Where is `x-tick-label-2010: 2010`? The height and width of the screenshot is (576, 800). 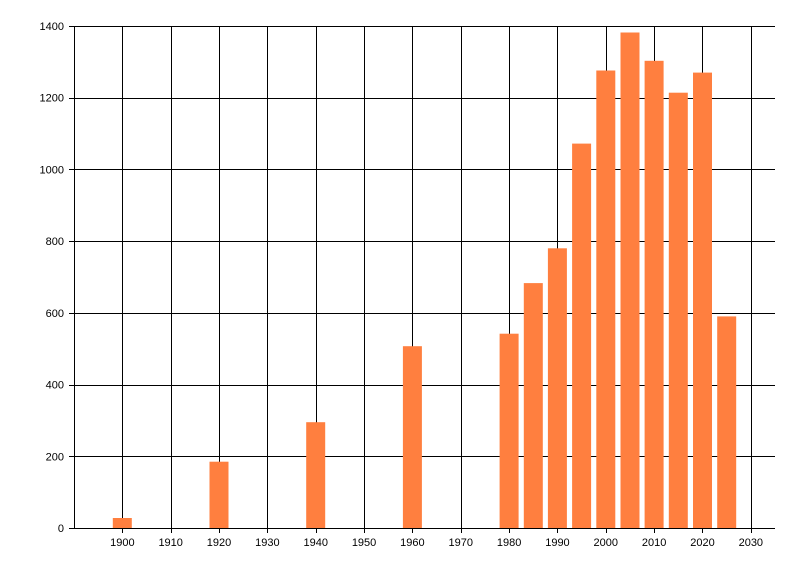 x-tick-label-2010: 2010 is located at coordinates (654, 543).